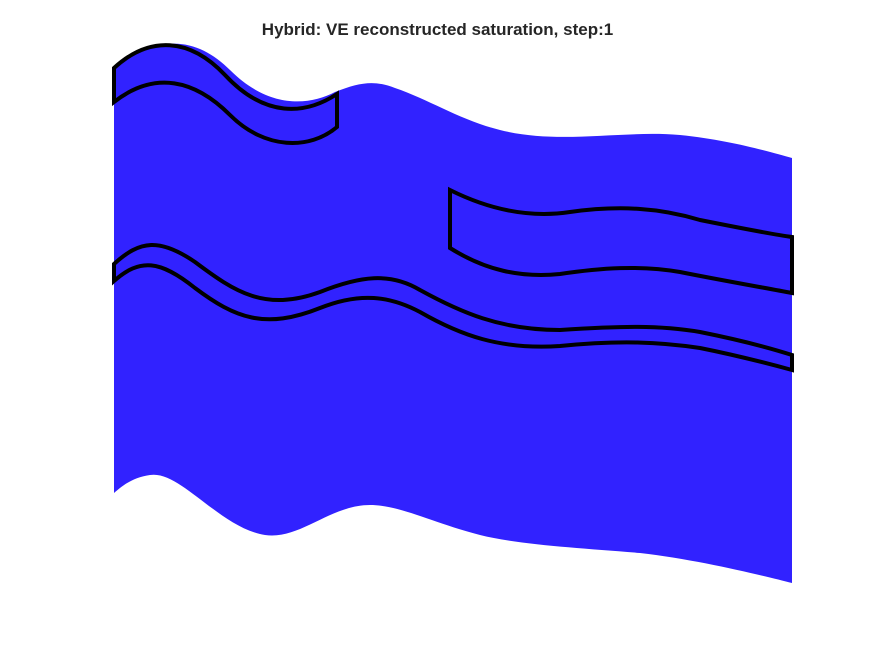  What do you see at coordinates (225, 94) in the screenshot?
I see `upper-left-layer-outline` at bounding box center [225, 94].